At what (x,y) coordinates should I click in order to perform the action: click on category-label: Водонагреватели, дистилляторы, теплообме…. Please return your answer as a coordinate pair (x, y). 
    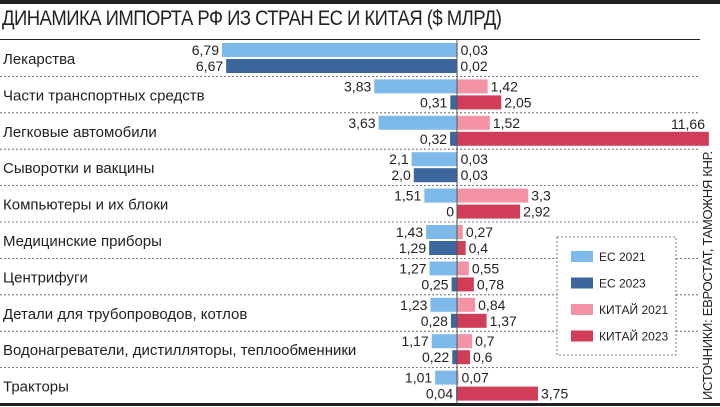
    Looking at the image, I should click on (179, 350).